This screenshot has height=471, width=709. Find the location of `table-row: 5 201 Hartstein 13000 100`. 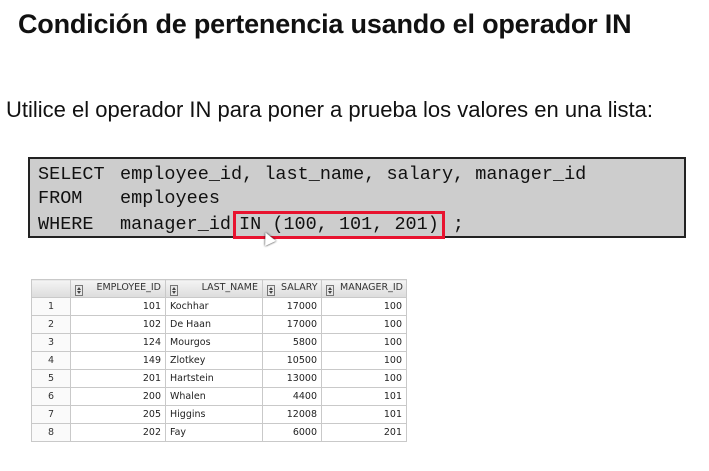

table-row: 5 201 Hartstein 13000 100 is located at coordinates (219, 378).